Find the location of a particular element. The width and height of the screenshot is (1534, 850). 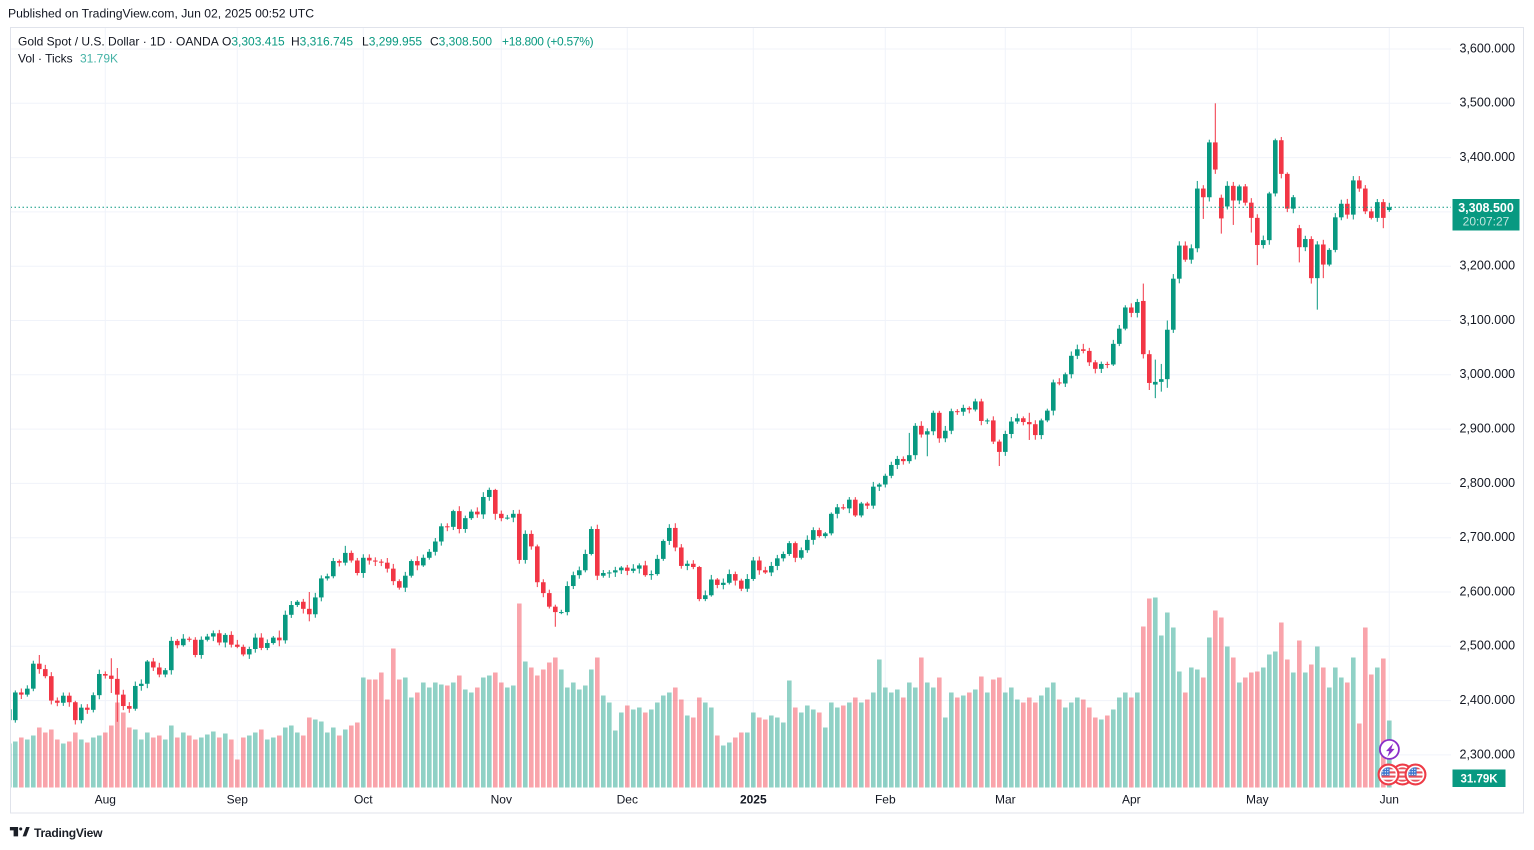

svg-text: 2025 is located at coordinates (753, 799).